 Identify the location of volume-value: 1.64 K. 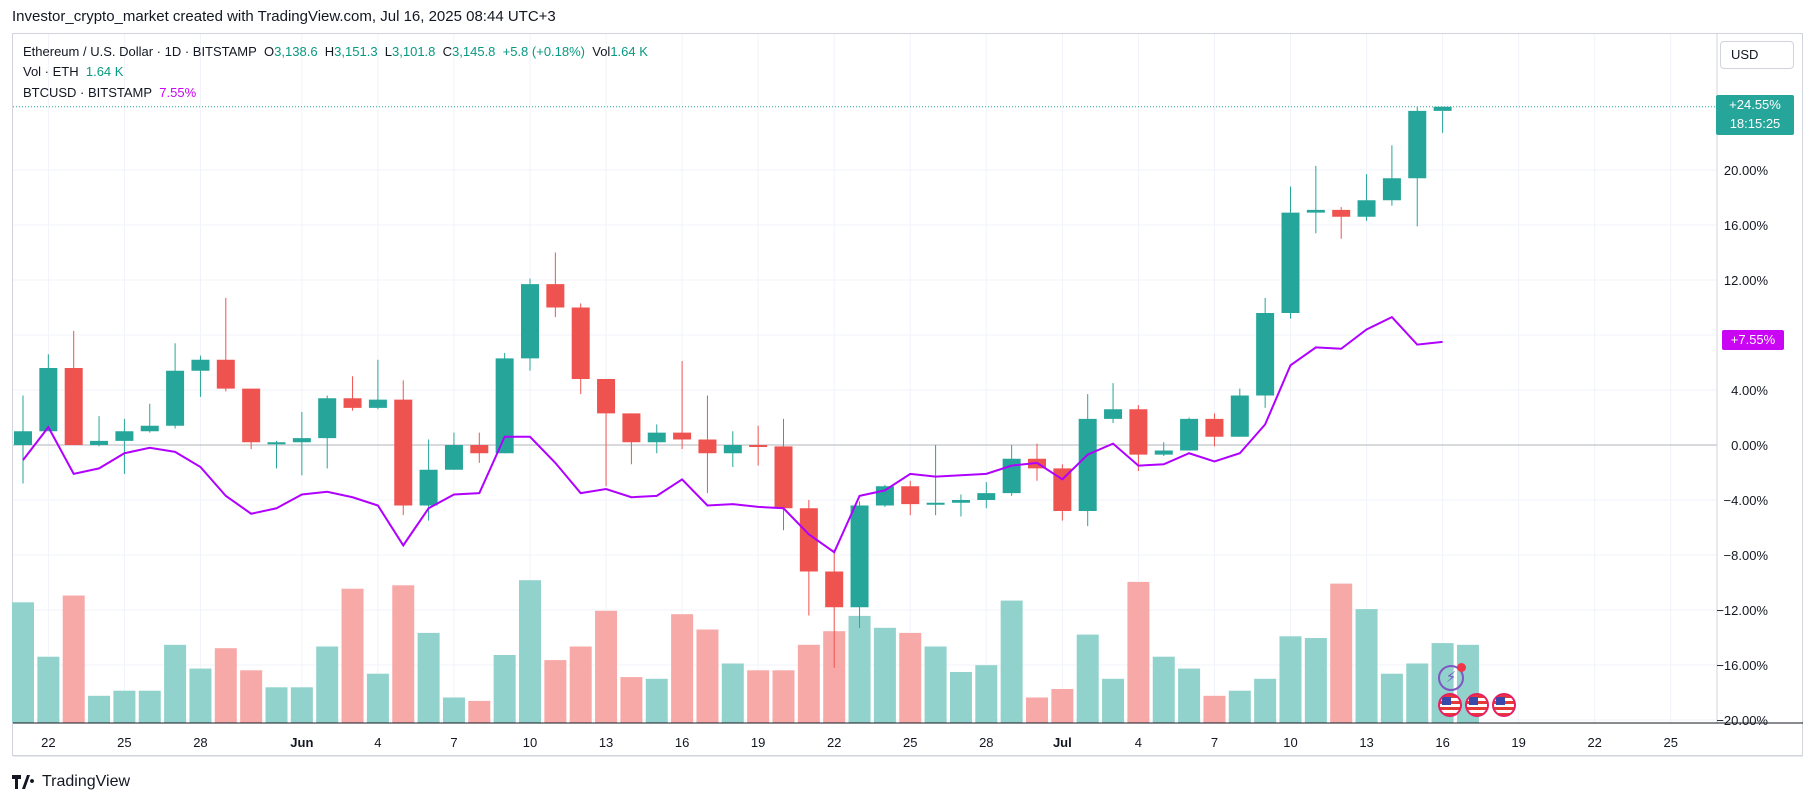
(629, 51).